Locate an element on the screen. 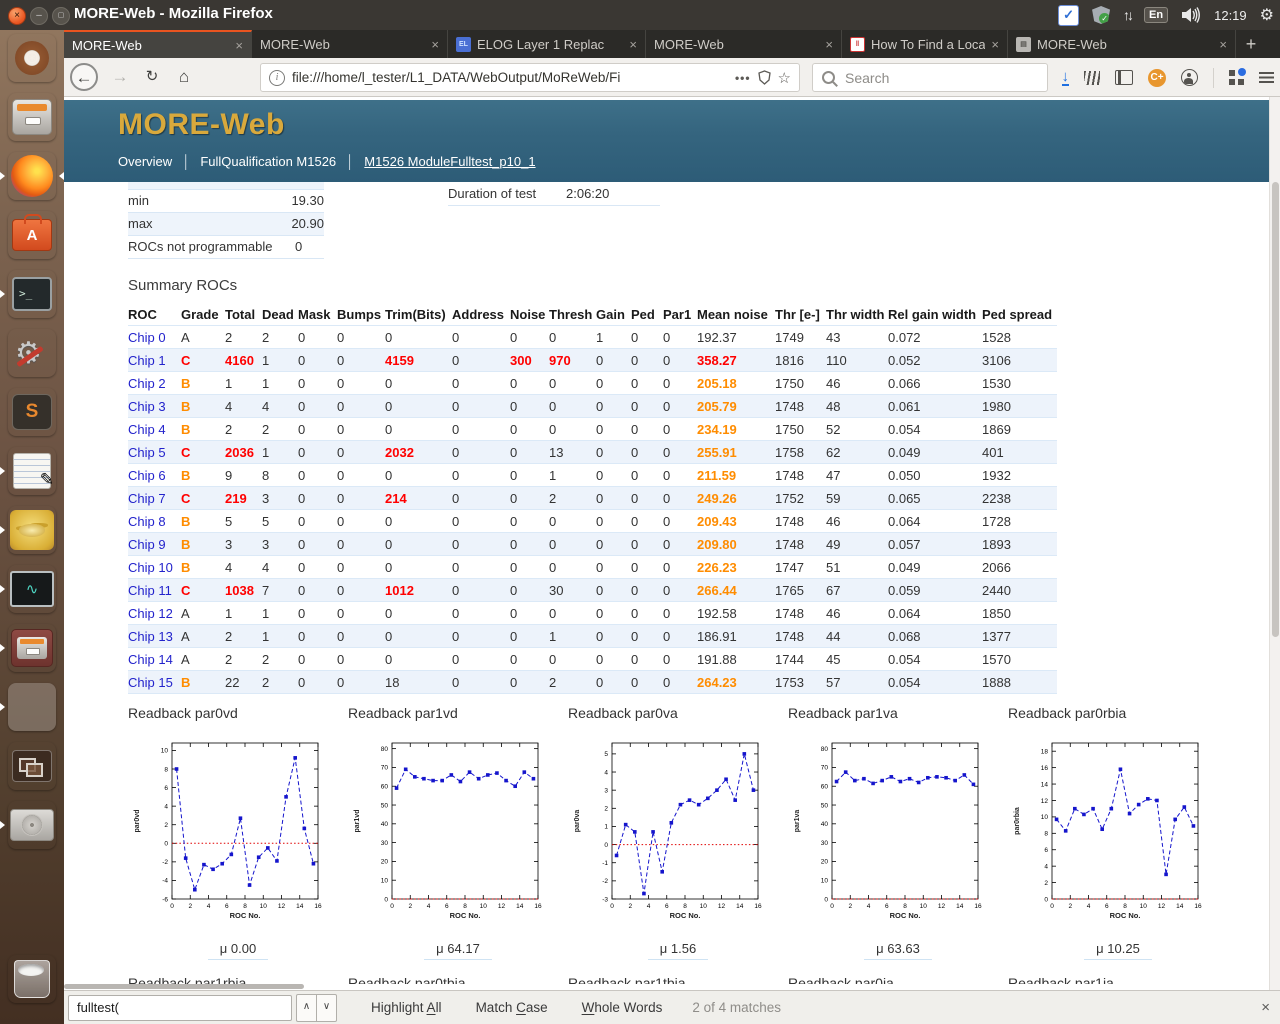 Image resolution: width=1280 pixels, height=1024 pixels. tab-label: MORE-Web is located at coordinates (107, 45).